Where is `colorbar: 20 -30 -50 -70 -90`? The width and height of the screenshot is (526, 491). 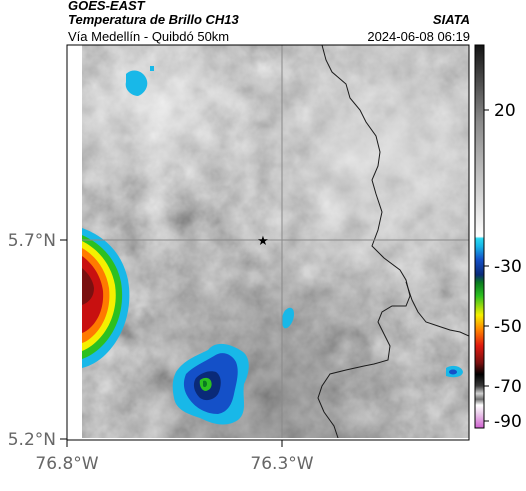
colorbar: 20 -30 -50 -70 -90 is located at coordinates (498, 238).